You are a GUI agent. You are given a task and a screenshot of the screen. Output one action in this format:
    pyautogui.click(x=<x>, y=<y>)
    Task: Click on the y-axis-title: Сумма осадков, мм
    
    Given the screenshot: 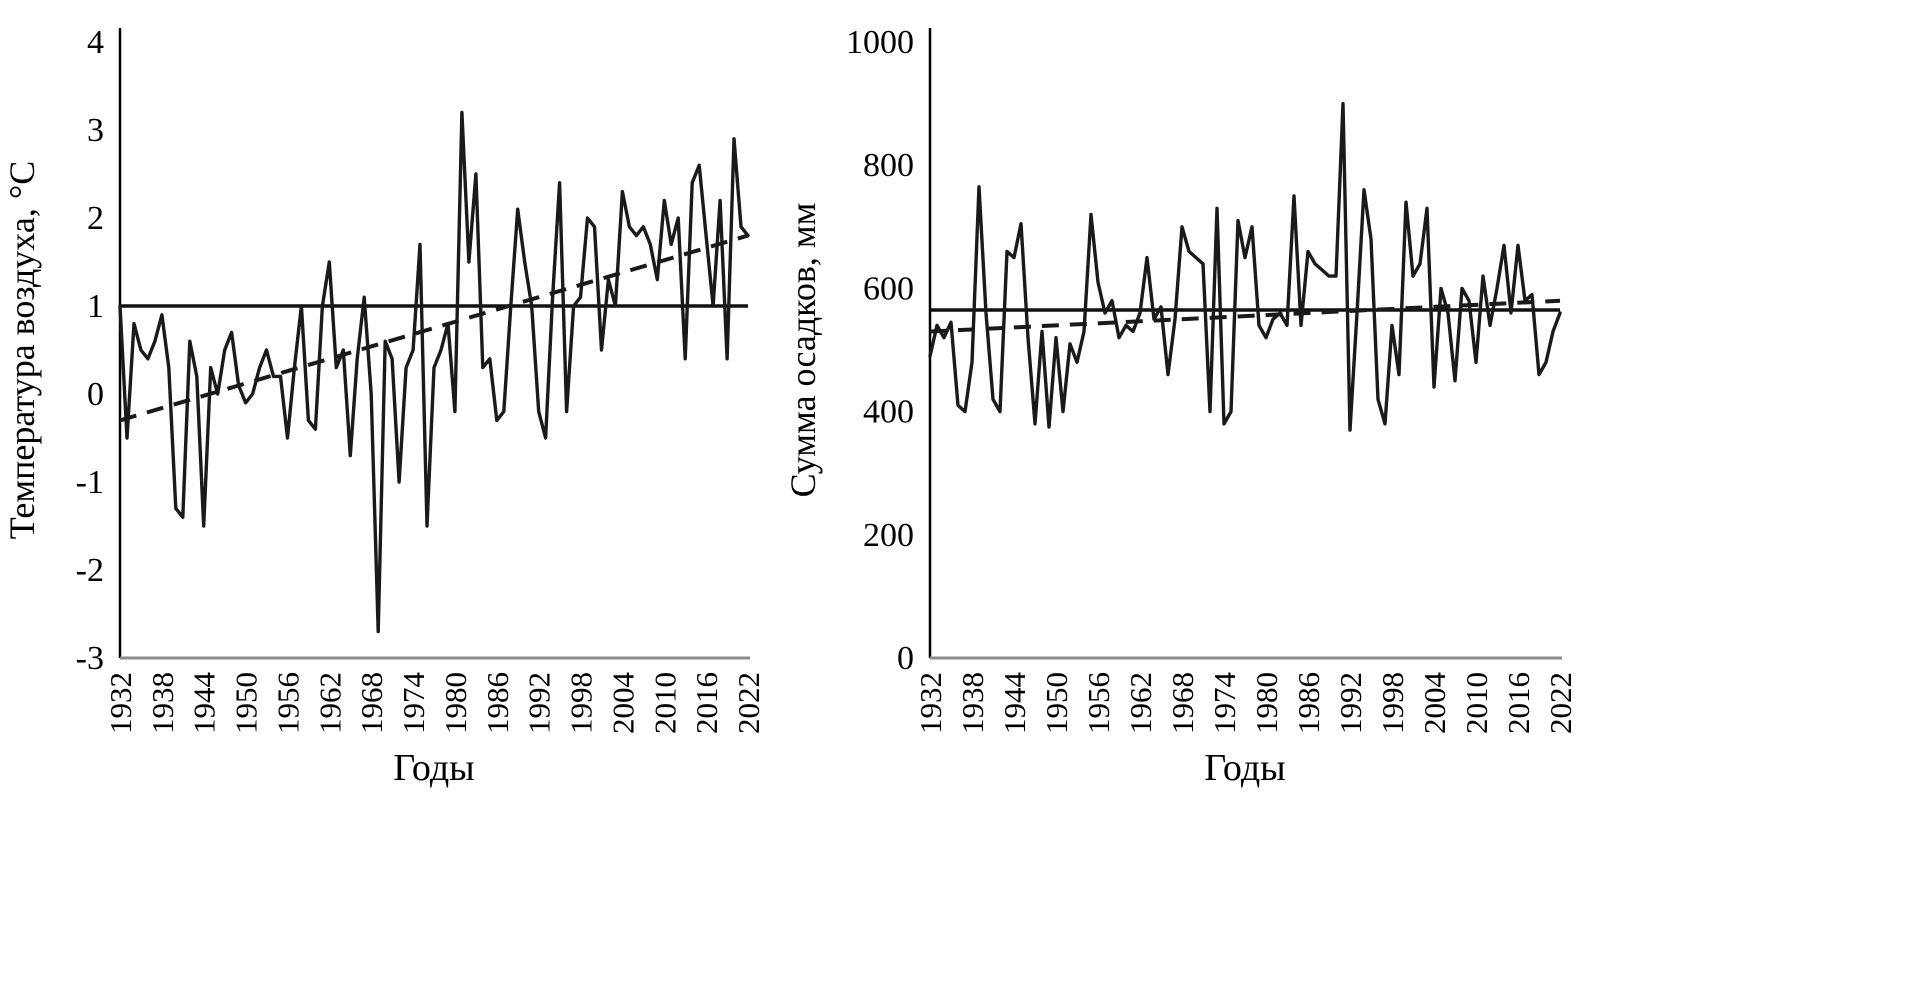 What is the action you would take?
    pyautogui.click(x=804, y=350)
    